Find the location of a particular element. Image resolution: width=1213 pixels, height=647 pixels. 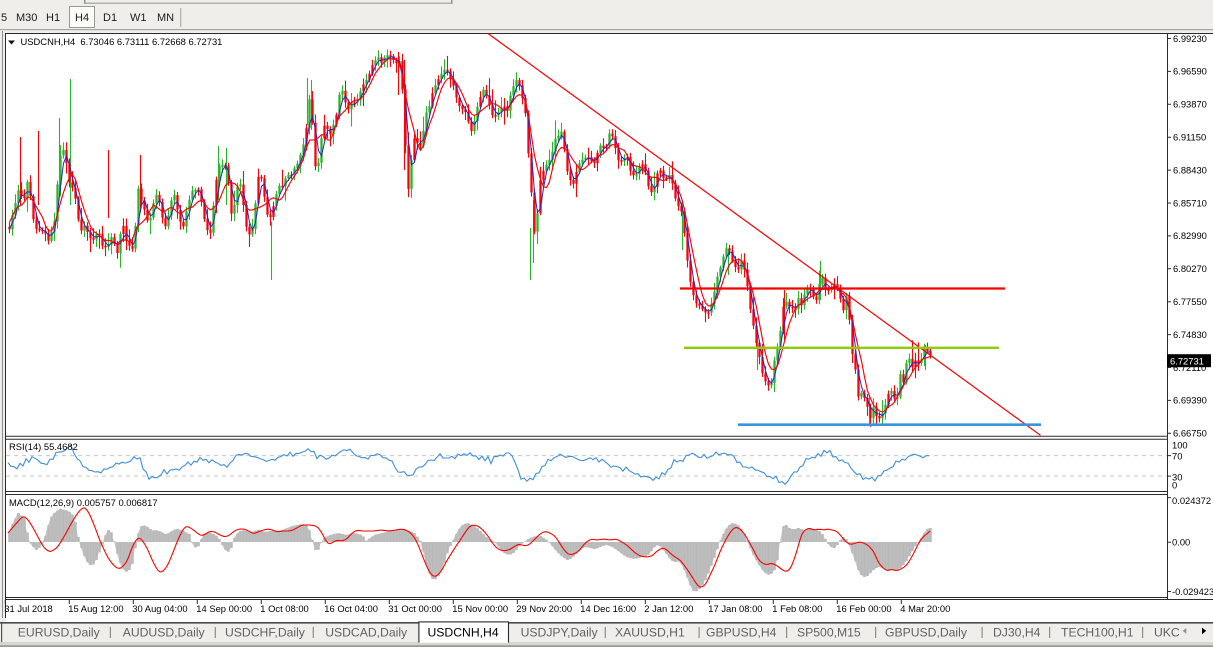

svg-text: XAUUSD,H1 is located at coordinates (650, 633).